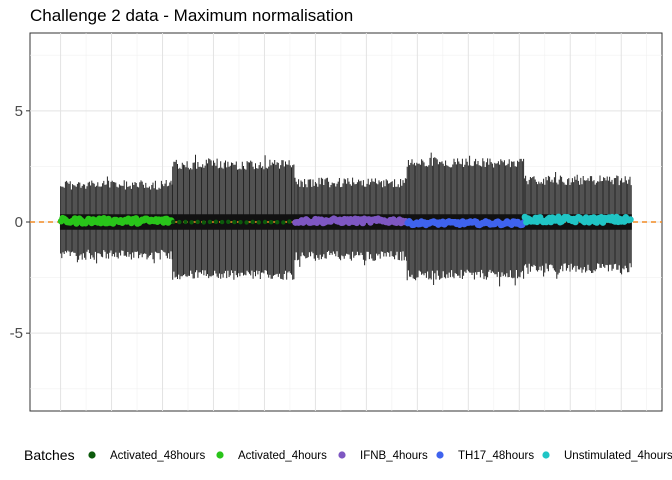 The image size is (672, 480). Describe the element at coordinates (630, 219) in the screenshot. I see `median-point-Unstimulated_4hours` at that location.